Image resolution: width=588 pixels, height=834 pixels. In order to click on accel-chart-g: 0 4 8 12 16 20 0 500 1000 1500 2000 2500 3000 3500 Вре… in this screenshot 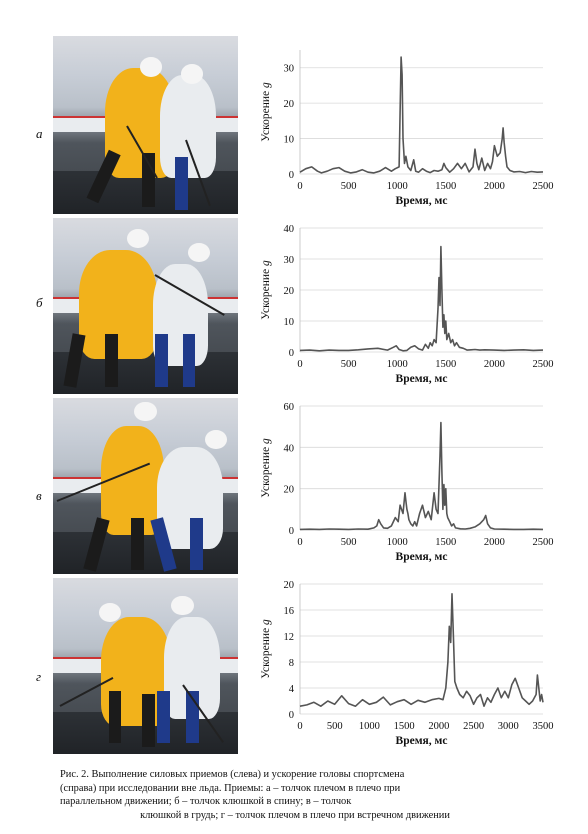, I will do `click(407, 663)`.